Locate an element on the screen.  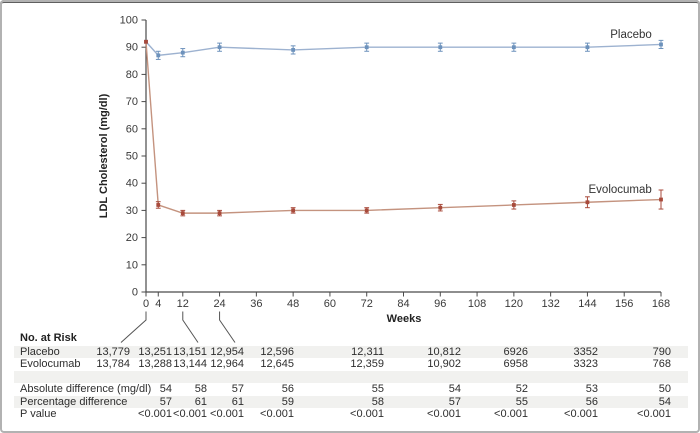
table-cell: 12,311 is located at coordinates (367, 352).